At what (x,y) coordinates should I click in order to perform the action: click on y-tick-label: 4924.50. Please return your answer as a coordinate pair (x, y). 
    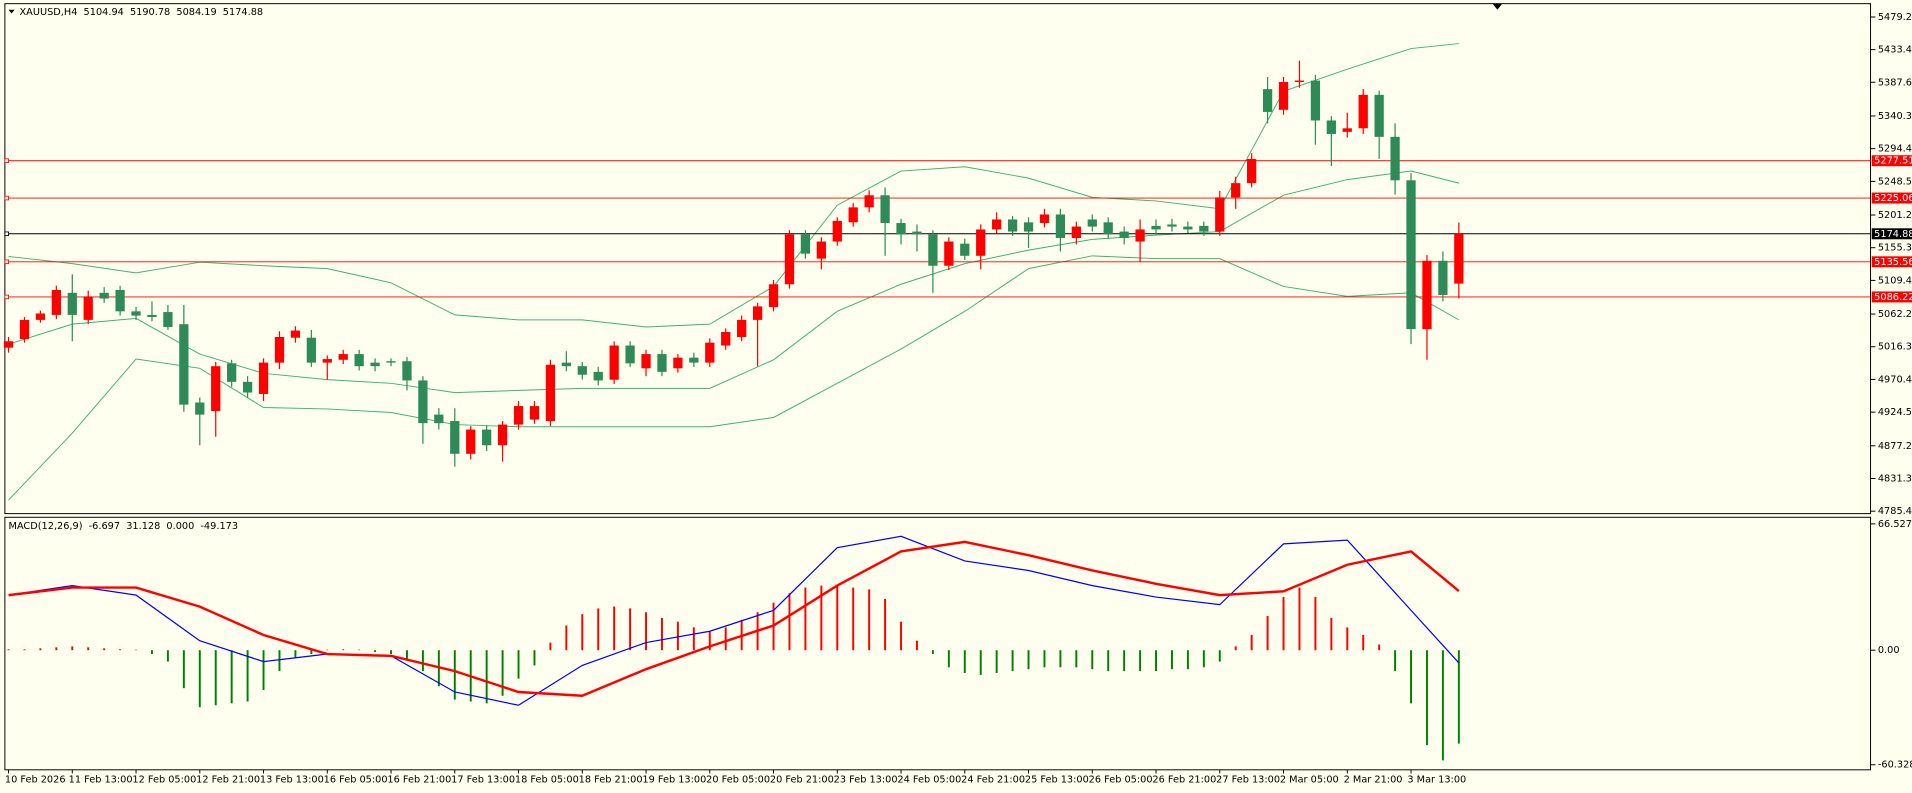
    Looking at the image, I should click on (1895, 412).